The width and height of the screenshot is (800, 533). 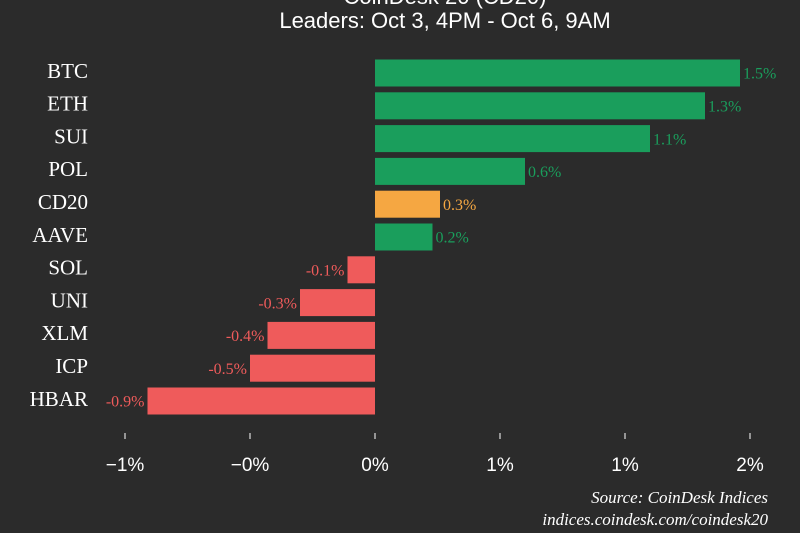 What do you see at coordinates (64, 333) in the screenshot?
I see `category-label: XLM` at bounding box center [64, 333].